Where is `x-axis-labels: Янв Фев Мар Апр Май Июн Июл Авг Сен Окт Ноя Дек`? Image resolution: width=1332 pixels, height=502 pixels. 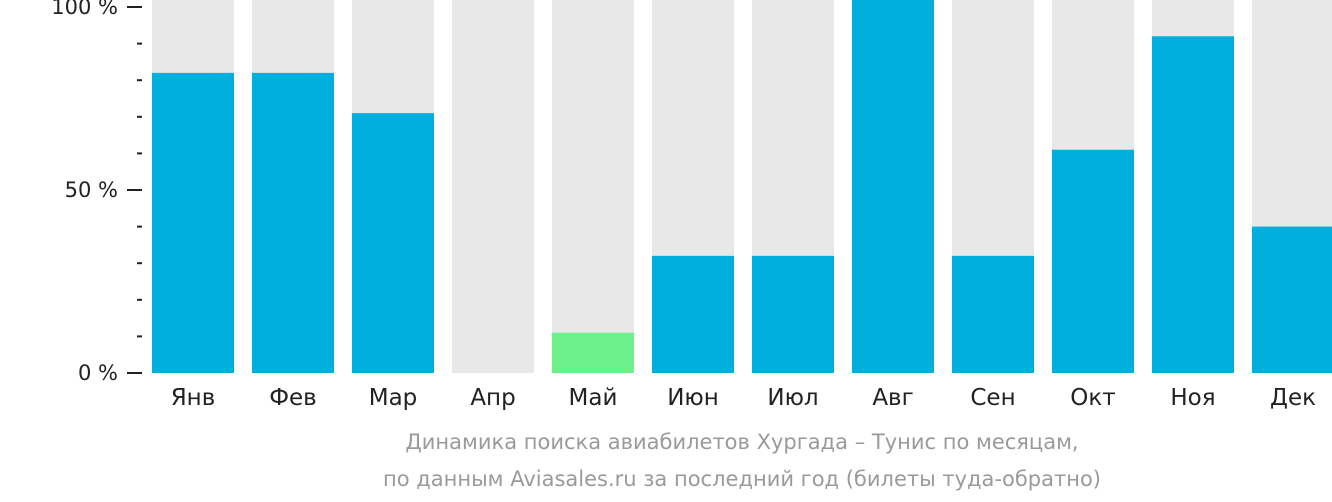 x-axis-labels: Янв Фев Мар Апр Май Июн Июл Авг Сен Окт Ноя Дек is located at coordinates (743, 398).